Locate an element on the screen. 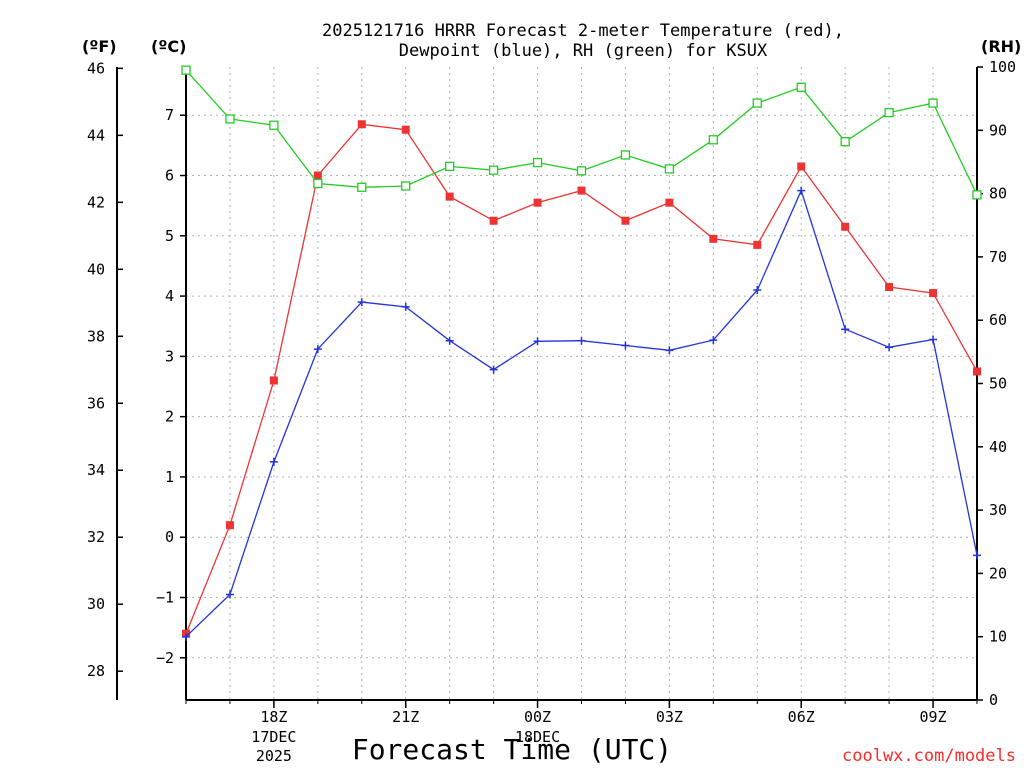  time-tick-label: 18Z is located at coordinates (273, 717).